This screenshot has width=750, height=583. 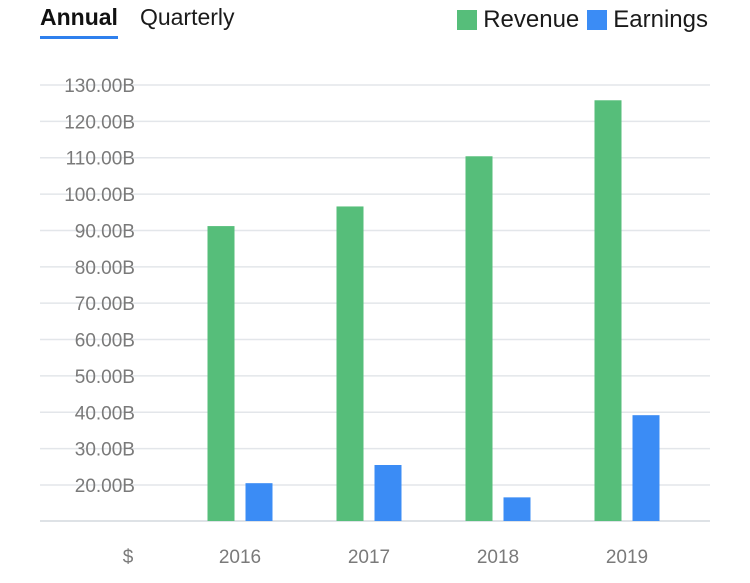 I want to click on y-tick-label: 120.00B, so click(x=99, y=122).